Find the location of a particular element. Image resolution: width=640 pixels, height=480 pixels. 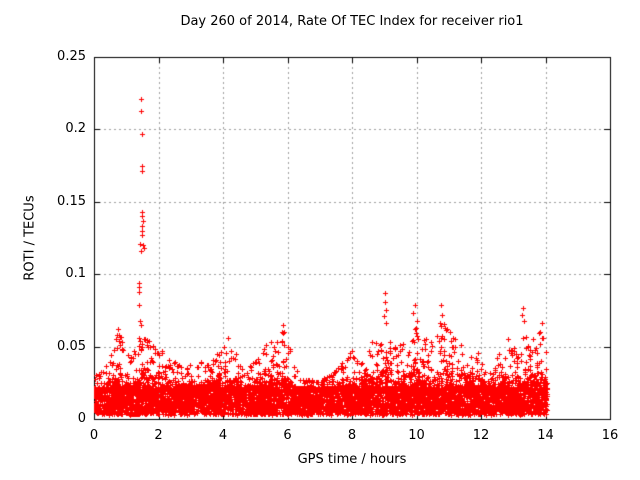

y-tick-label: 0.25 is located at coordinates (71, 56).